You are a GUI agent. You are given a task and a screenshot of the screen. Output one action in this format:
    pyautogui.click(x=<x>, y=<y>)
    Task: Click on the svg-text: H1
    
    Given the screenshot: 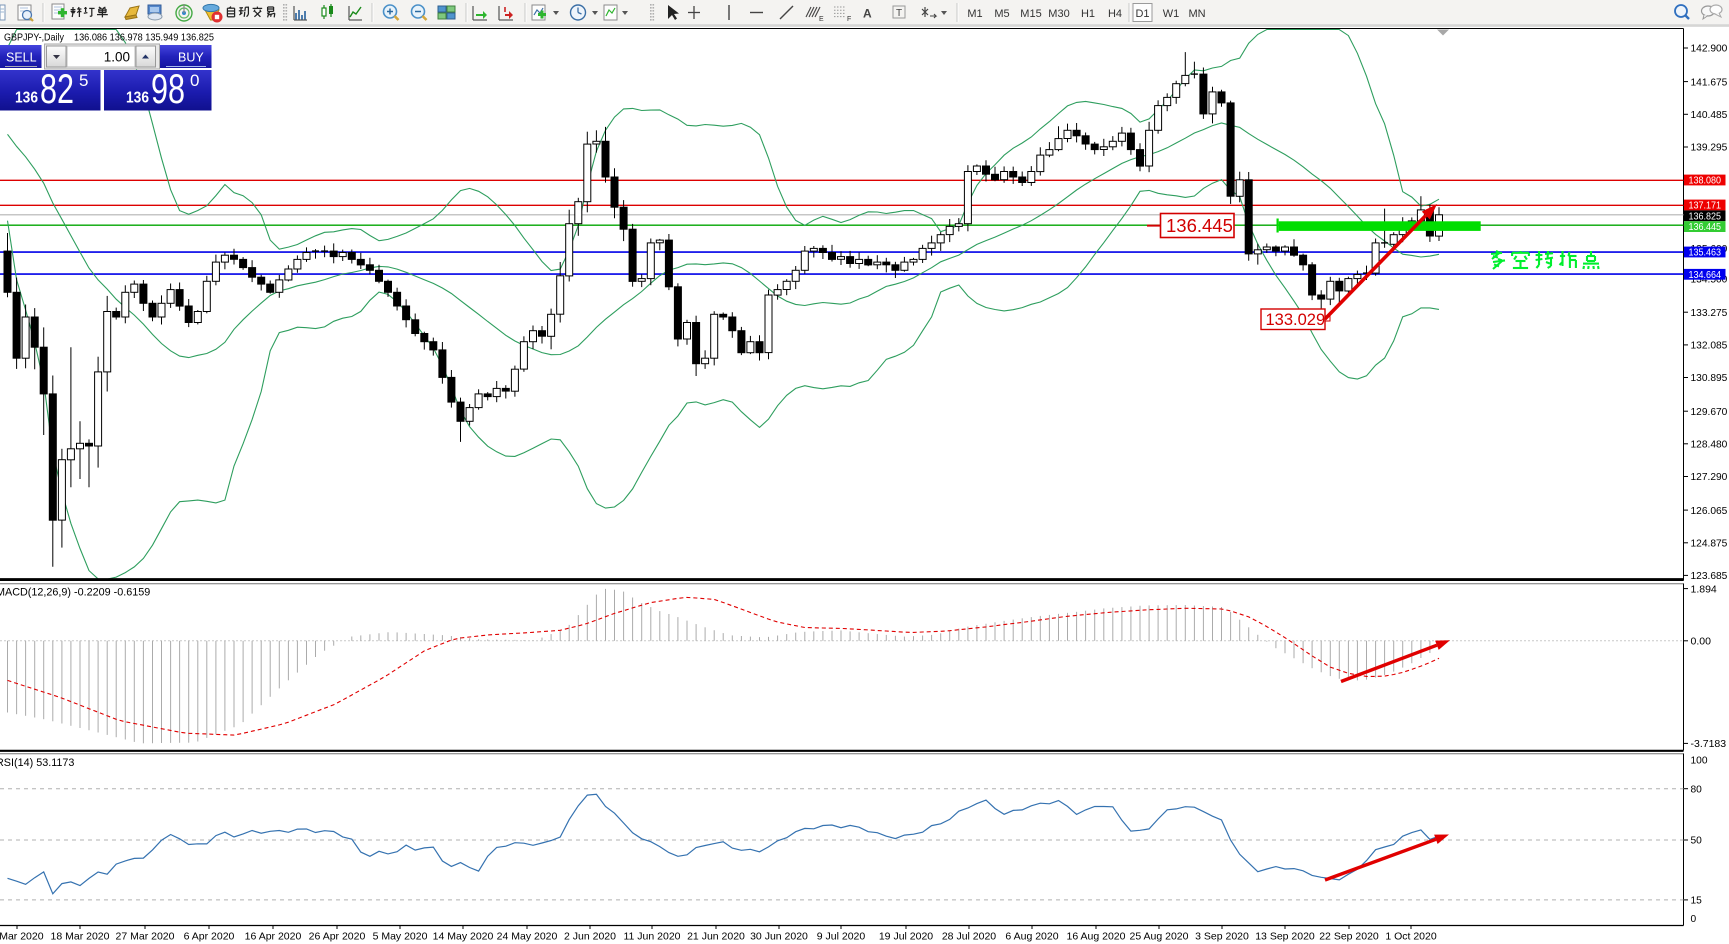 What is the action you would take?
    pyautogui.click(x=1088, y=14)
    